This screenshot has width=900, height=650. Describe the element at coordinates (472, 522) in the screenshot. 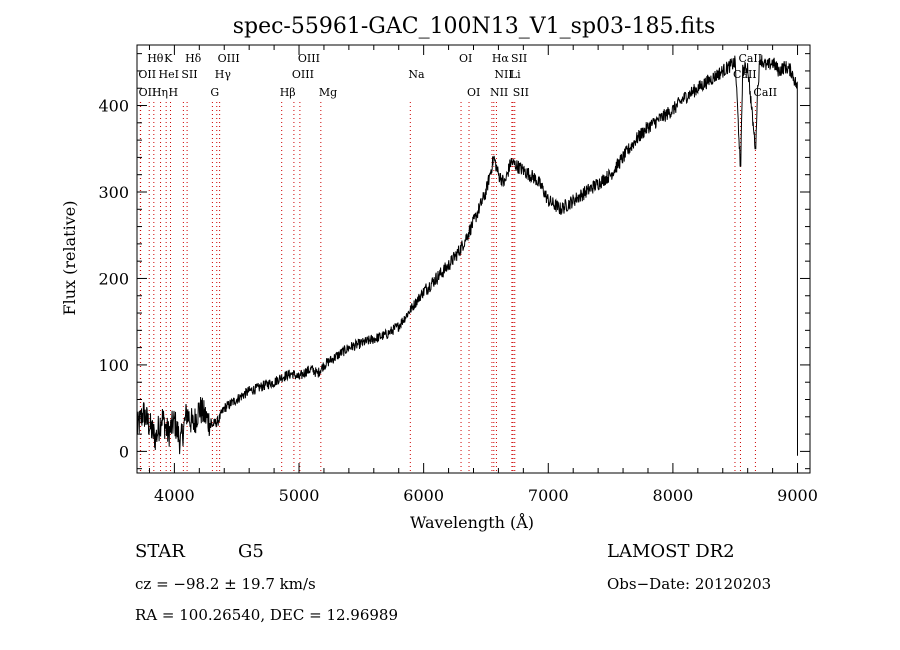

I see `x-axis-label: Wavelength (Å)` at that location.